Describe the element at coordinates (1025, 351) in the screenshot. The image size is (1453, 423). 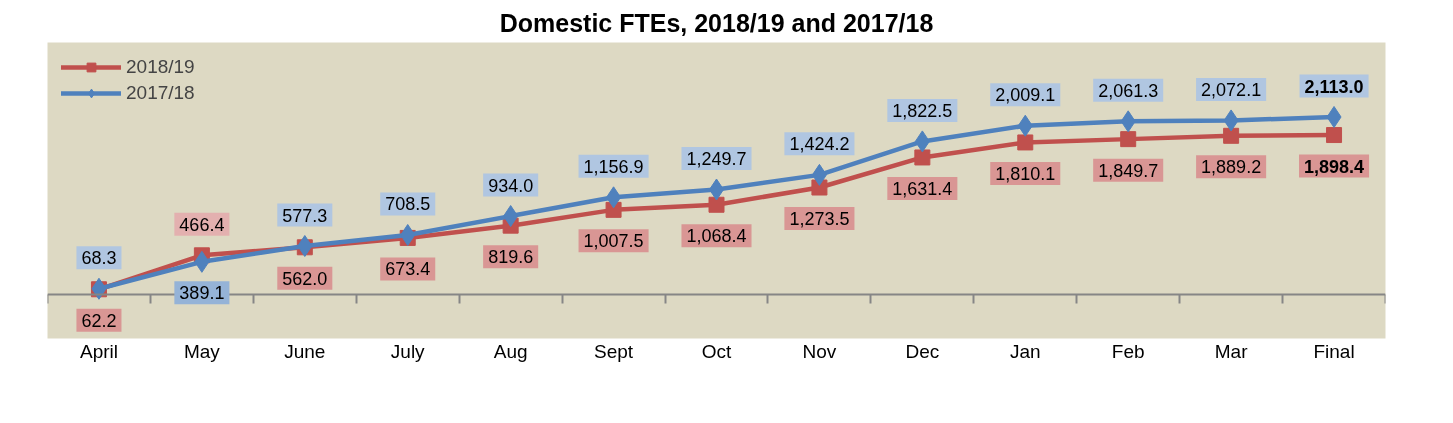
I see `x-tick-label: Jan` at that location.